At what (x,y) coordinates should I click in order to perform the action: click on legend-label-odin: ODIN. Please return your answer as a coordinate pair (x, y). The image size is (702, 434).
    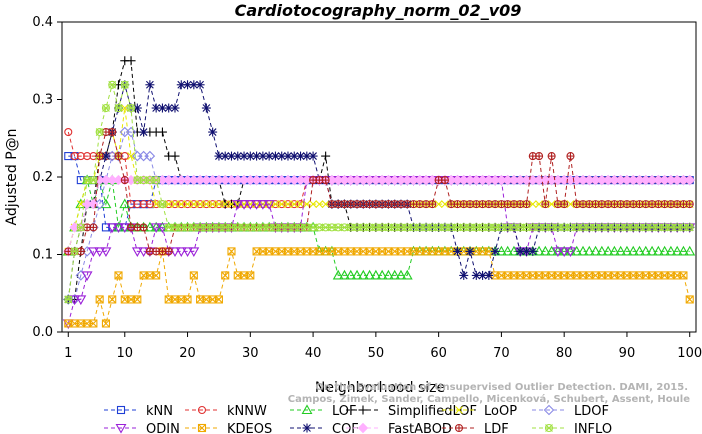
    Looking at the image, I should click on (163, 428).